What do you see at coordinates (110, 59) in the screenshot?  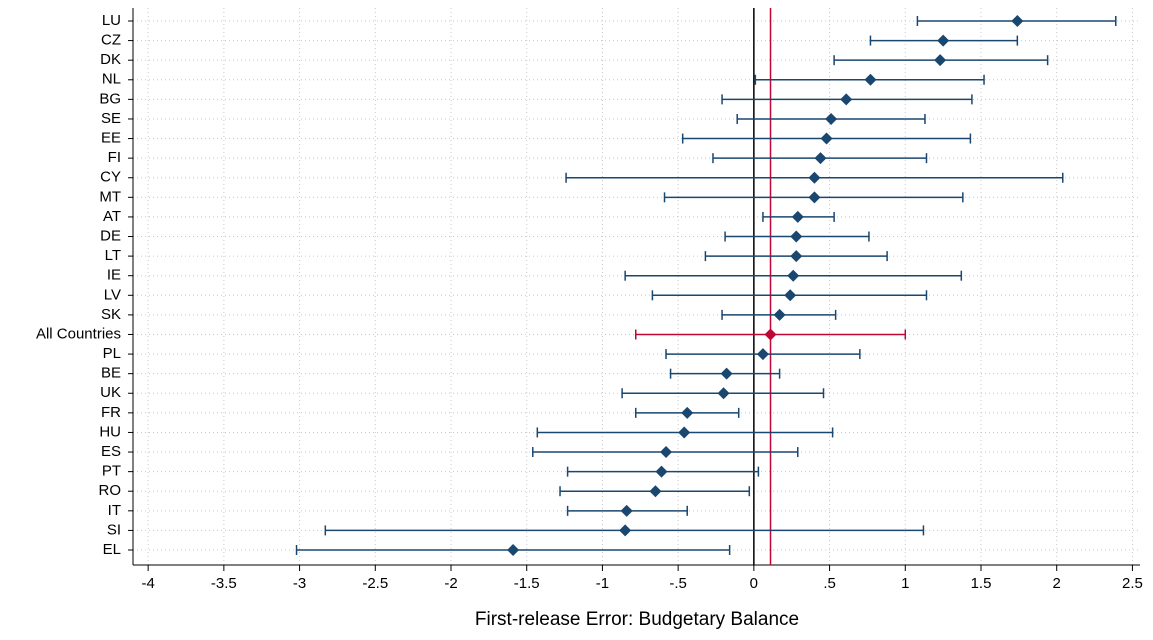 I see `y-tick-label: DK` at bounding box center [110, 59].